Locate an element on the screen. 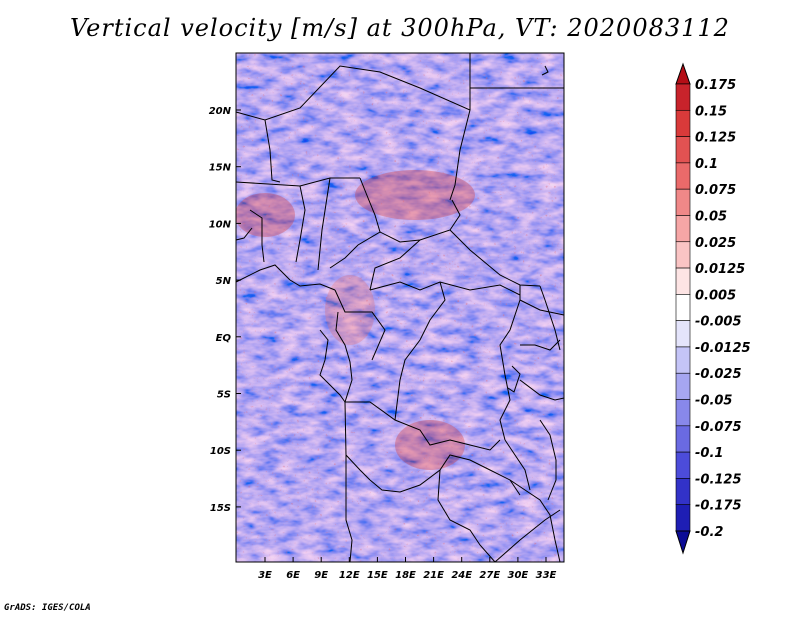 This screenshot has height=618, width=800. lat-label: 15N is located at coordinates (220, 168).